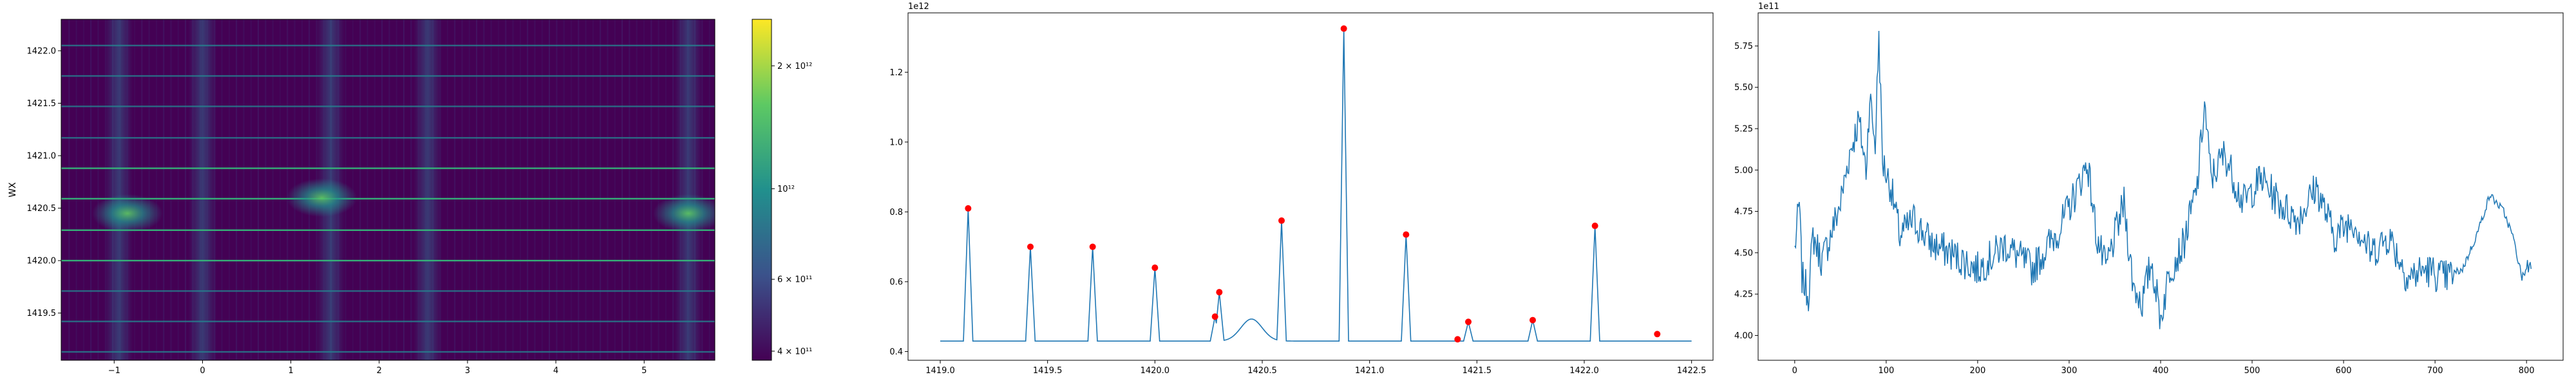 This screenshot has width=2576, height=386. Describe the element at coordinates (1743, 336) in the screenshot. I see `spectrum-y-tick-label: 4.00` at that location.